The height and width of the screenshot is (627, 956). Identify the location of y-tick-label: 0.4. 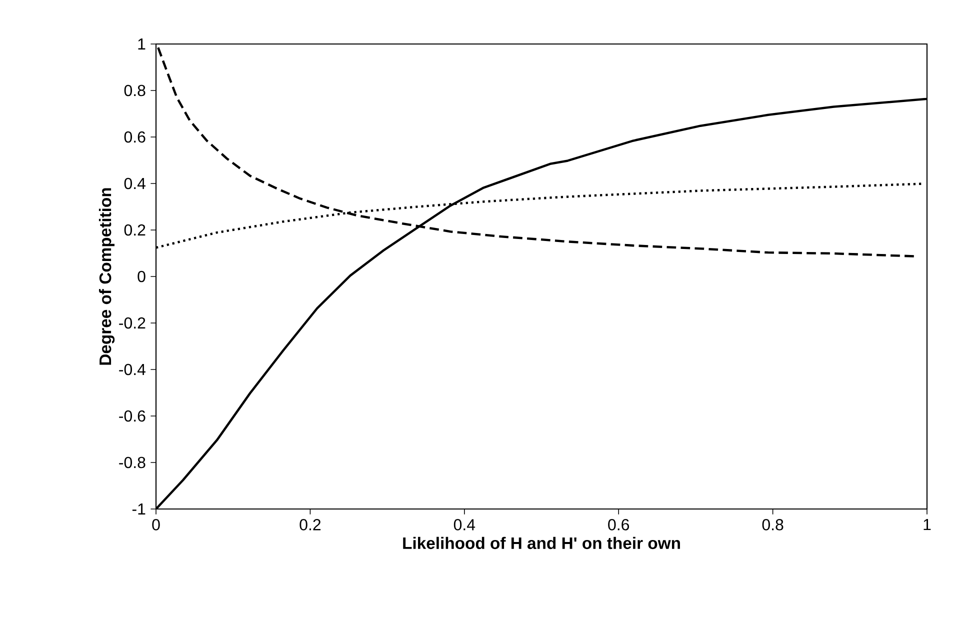
(135, 184).